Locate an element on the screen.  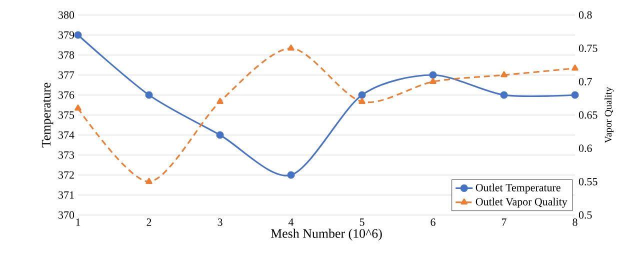
y2-axis-title: Vapor Quality is located at coordinates (609, 114).